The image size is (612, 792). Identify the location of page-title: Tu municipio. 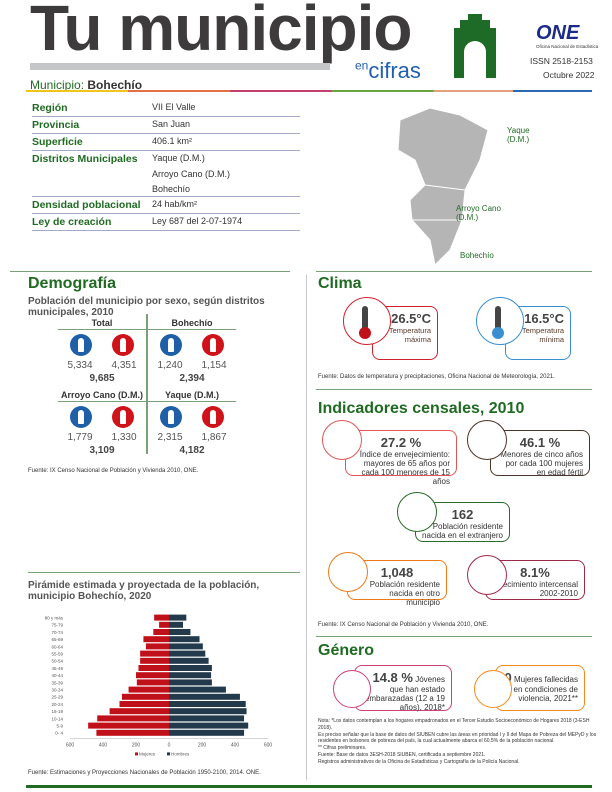
(221, 32).